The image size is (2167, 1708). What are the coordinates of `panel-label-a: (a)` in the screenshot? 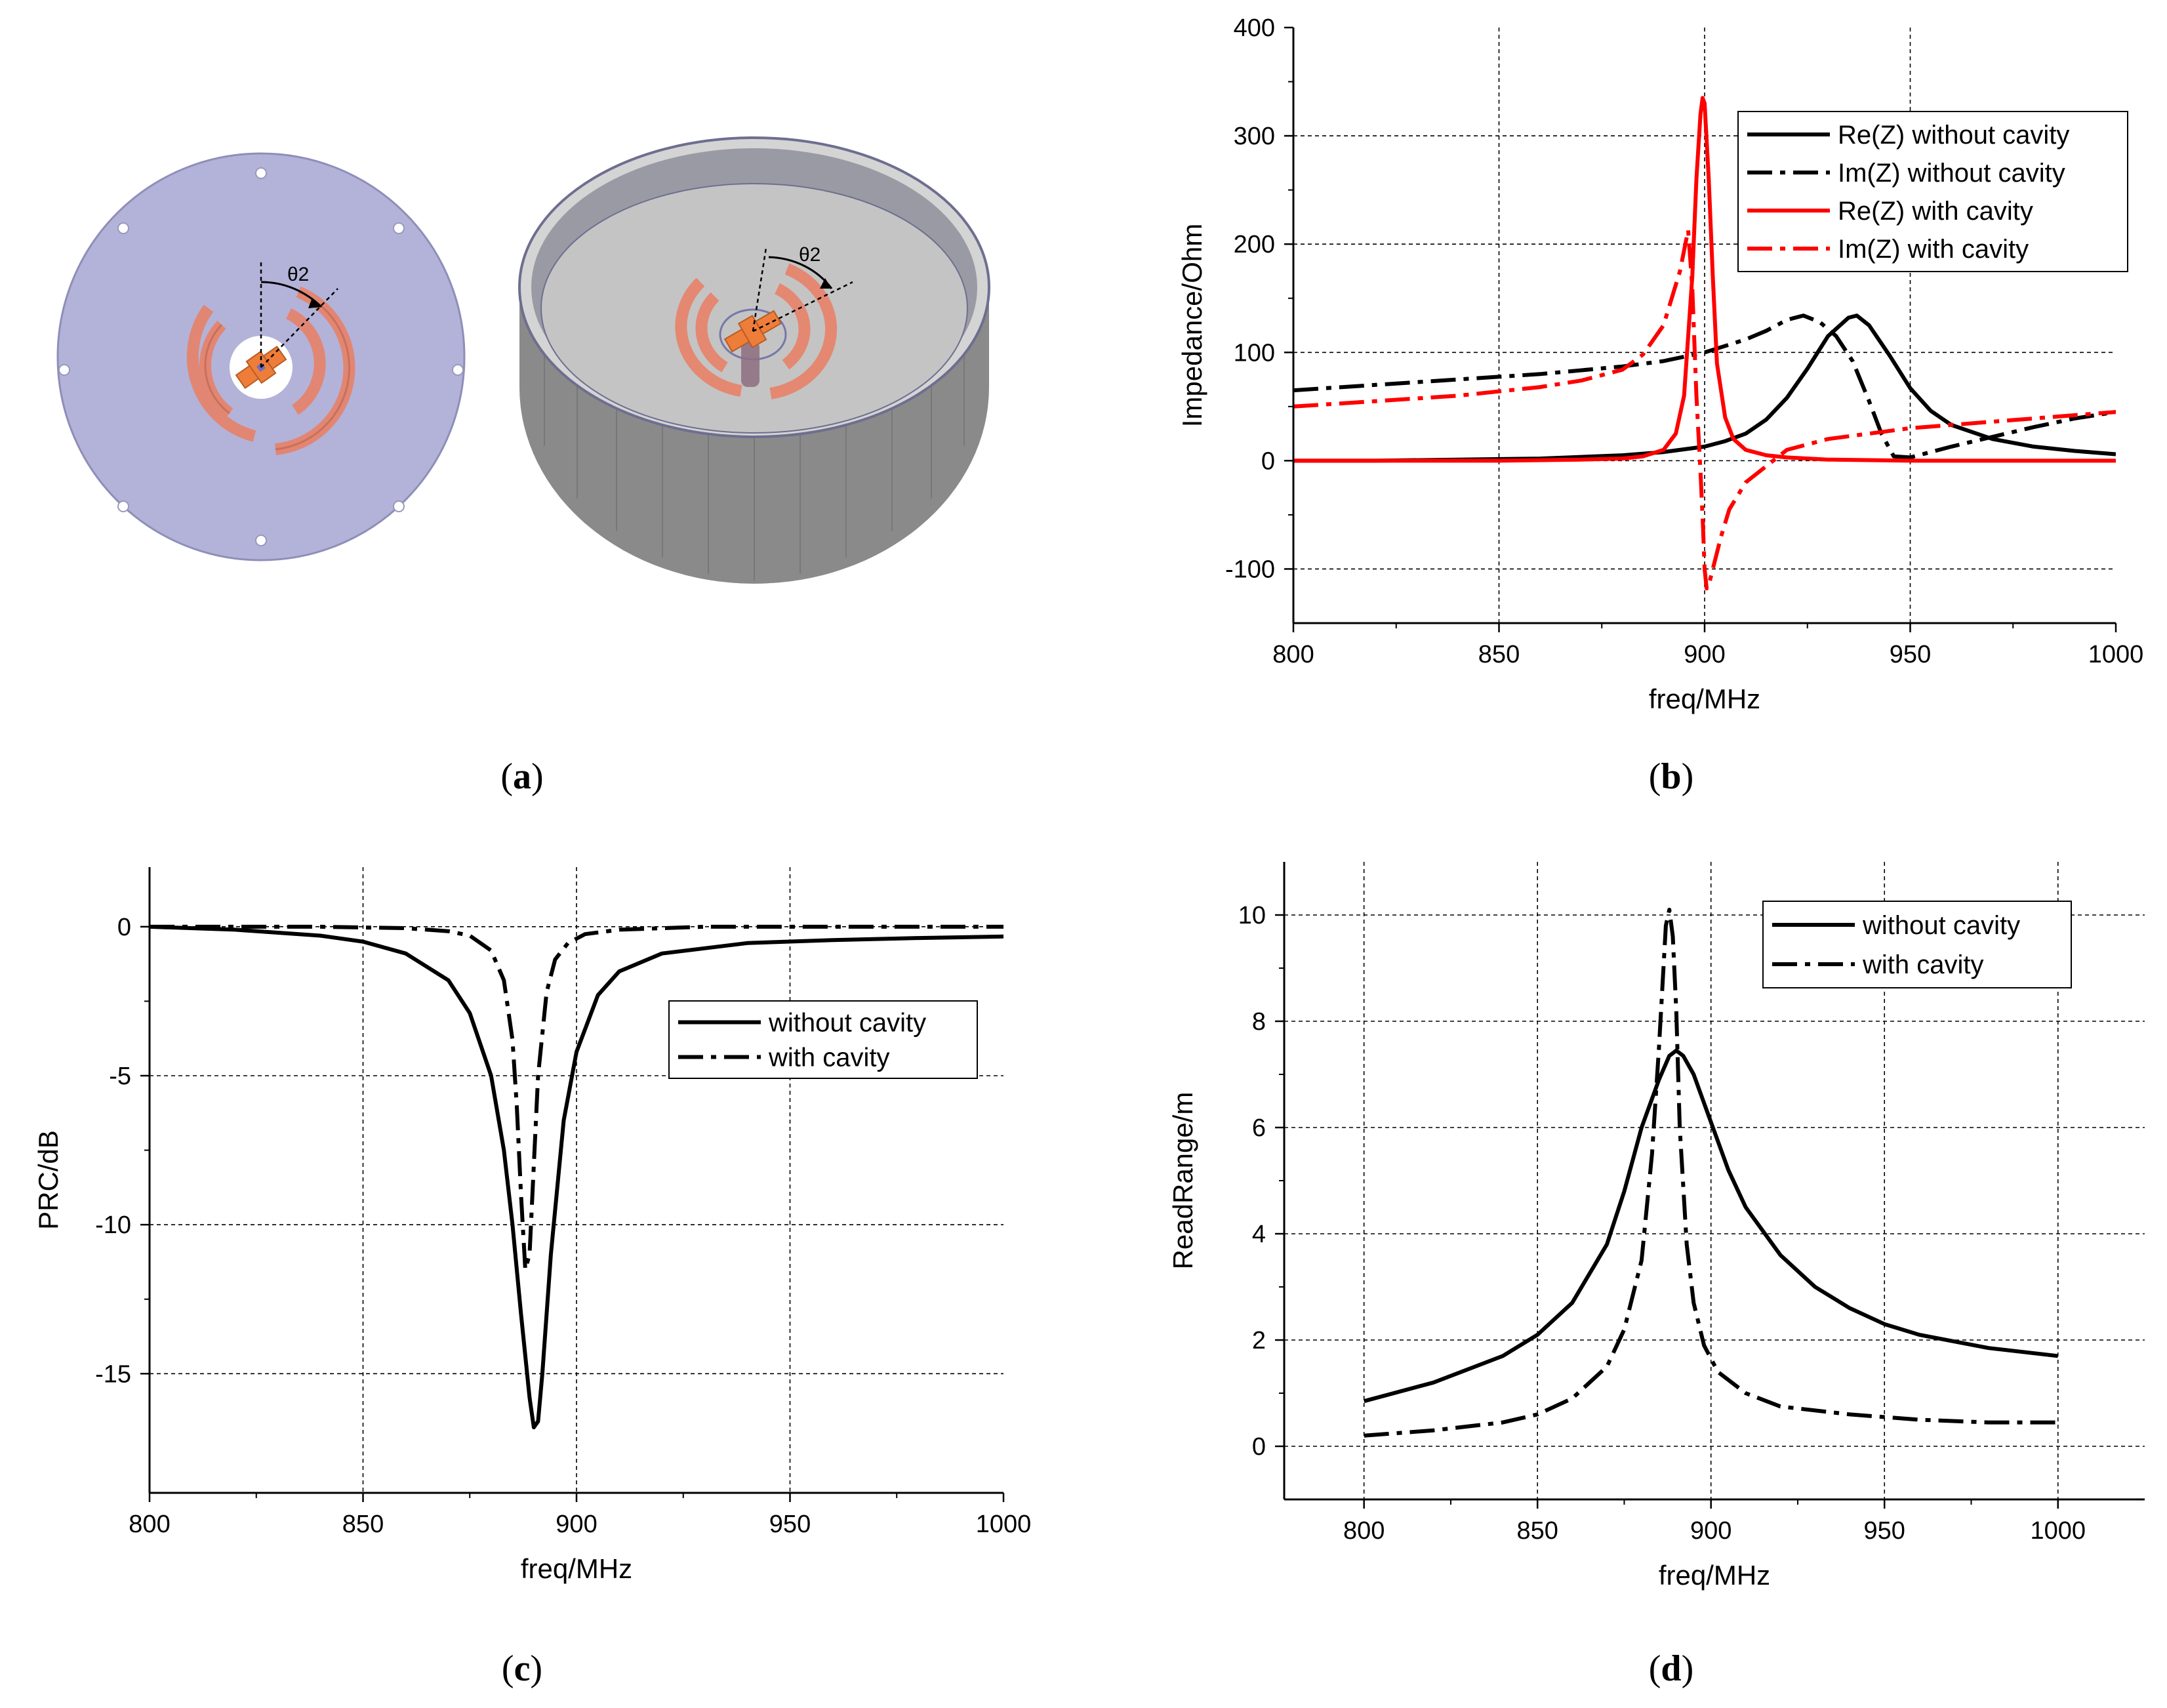 It's located at (521, 776).